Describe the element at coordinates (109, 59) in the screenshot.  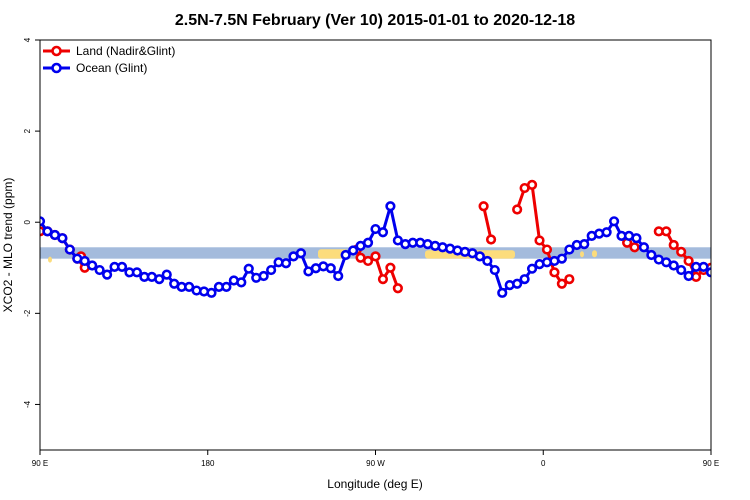
I see `legend: Land (Nadir&Glint) Ocean (Glint)` at that location.